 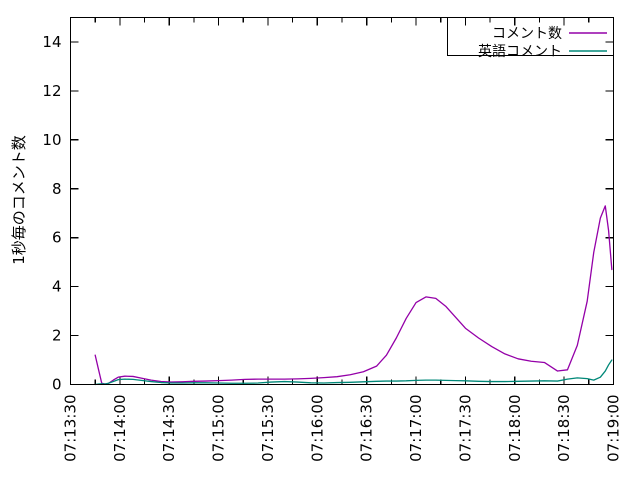 What do you see at coordinates (57, 385) in the screenshot?
I see `y-tick-label: 0` at bounding box center [57, 385].